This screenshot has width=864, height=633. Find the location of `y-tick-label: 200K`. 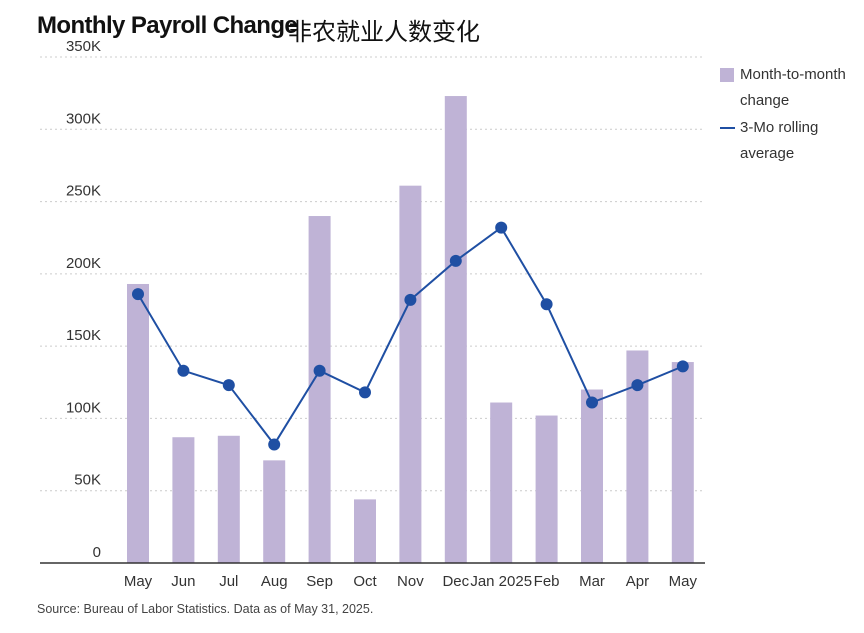

y-tick-label: 200K is located at coordinates (83, 263).